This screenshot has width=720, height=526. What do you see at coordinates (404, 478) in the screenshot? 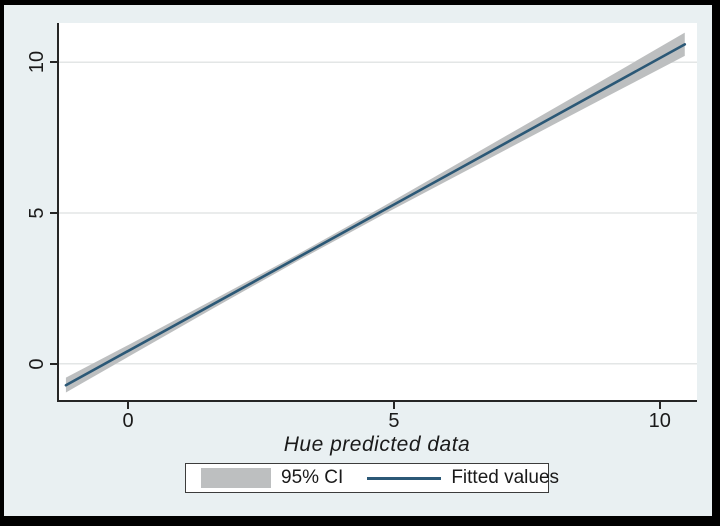
I see `fitted-line-swatch-icon` at bounding box center [404, 478].